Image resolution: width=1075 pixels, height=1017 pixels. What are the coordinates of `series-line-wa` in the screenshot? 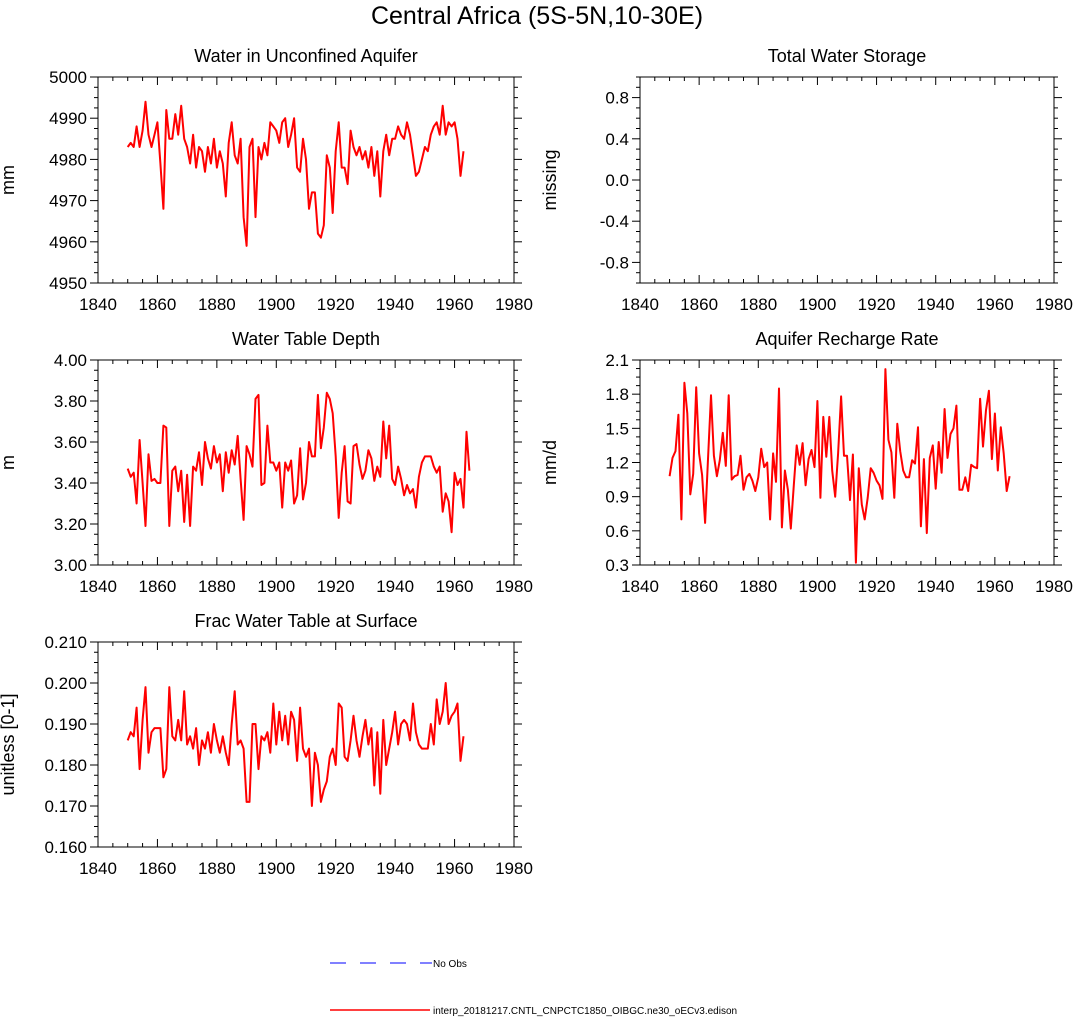 It's located at (295, 173).